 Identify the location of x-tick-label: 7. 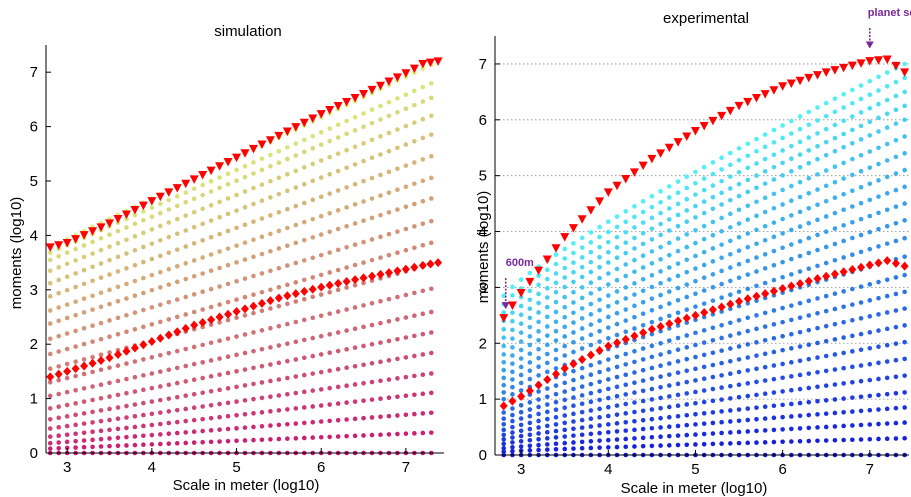
(870, 469).